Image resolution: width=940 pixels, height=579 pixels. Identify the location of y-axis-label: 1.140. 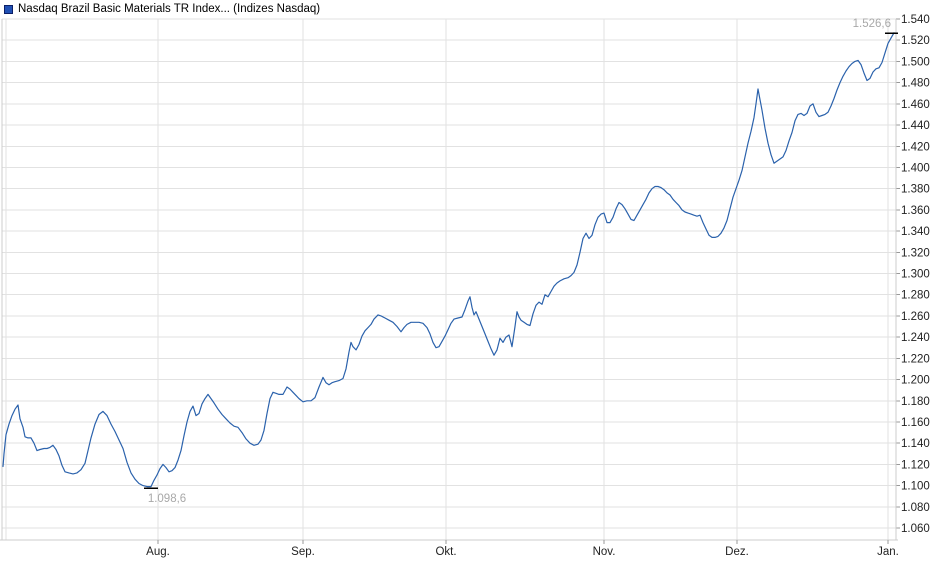
(915, 444).